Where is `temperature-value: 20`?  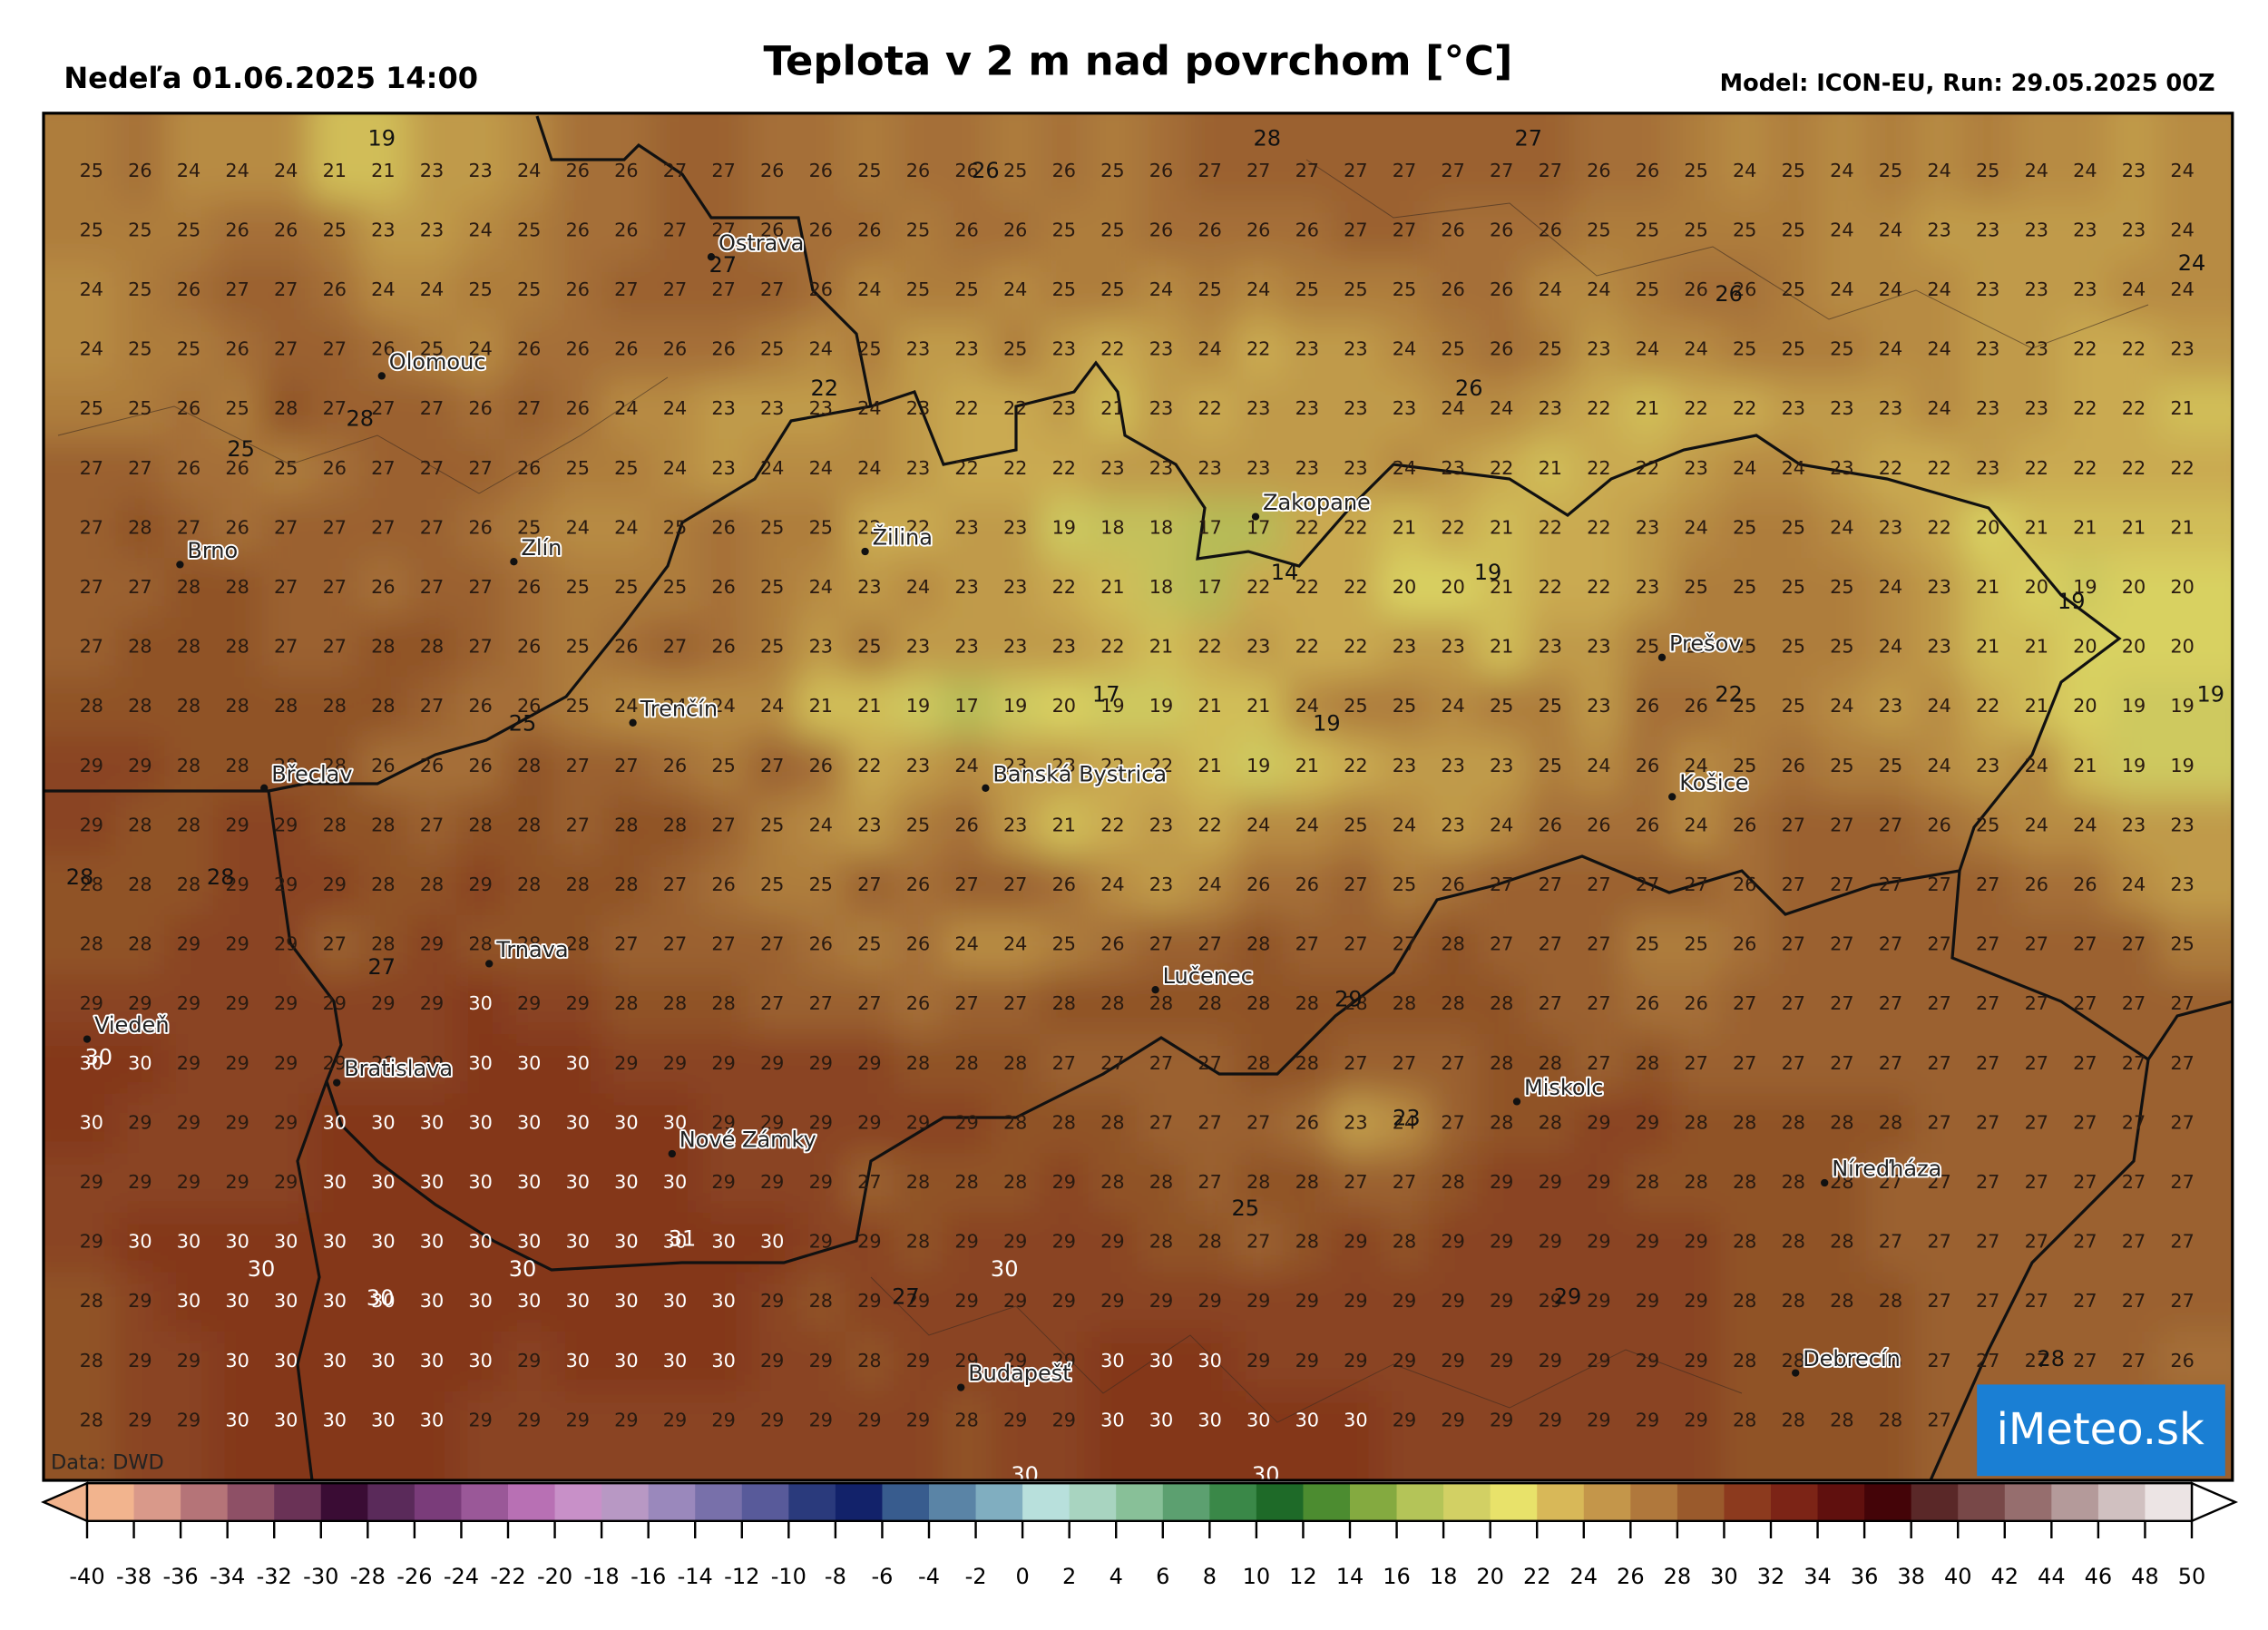
temperature-value: 20 is located at coordinates (2182, 647).